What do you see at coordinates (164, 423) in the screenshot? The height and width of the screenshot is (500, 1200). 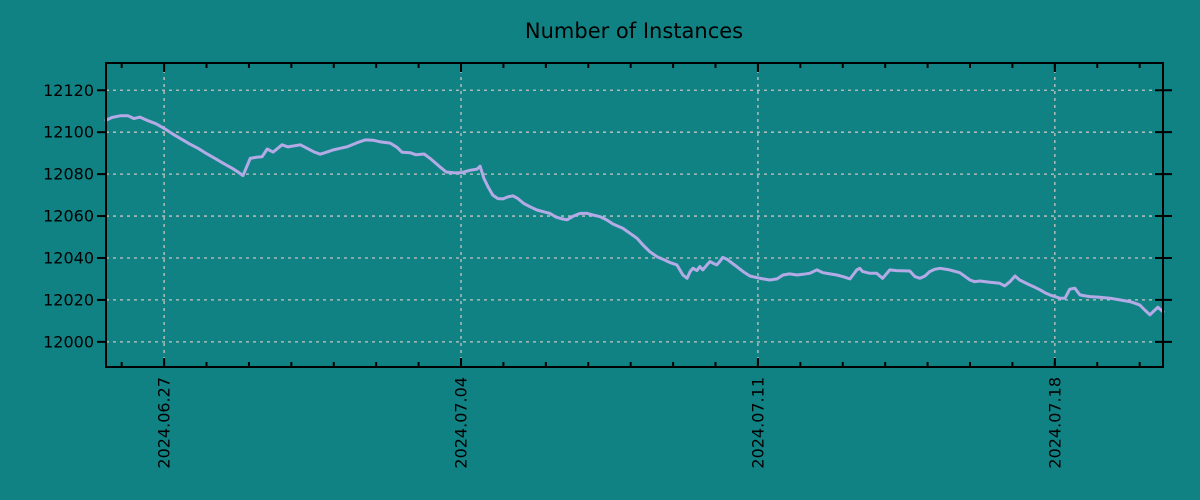 I see `x-tick-label: 2024.06.27` at bounding box center [164, 423].